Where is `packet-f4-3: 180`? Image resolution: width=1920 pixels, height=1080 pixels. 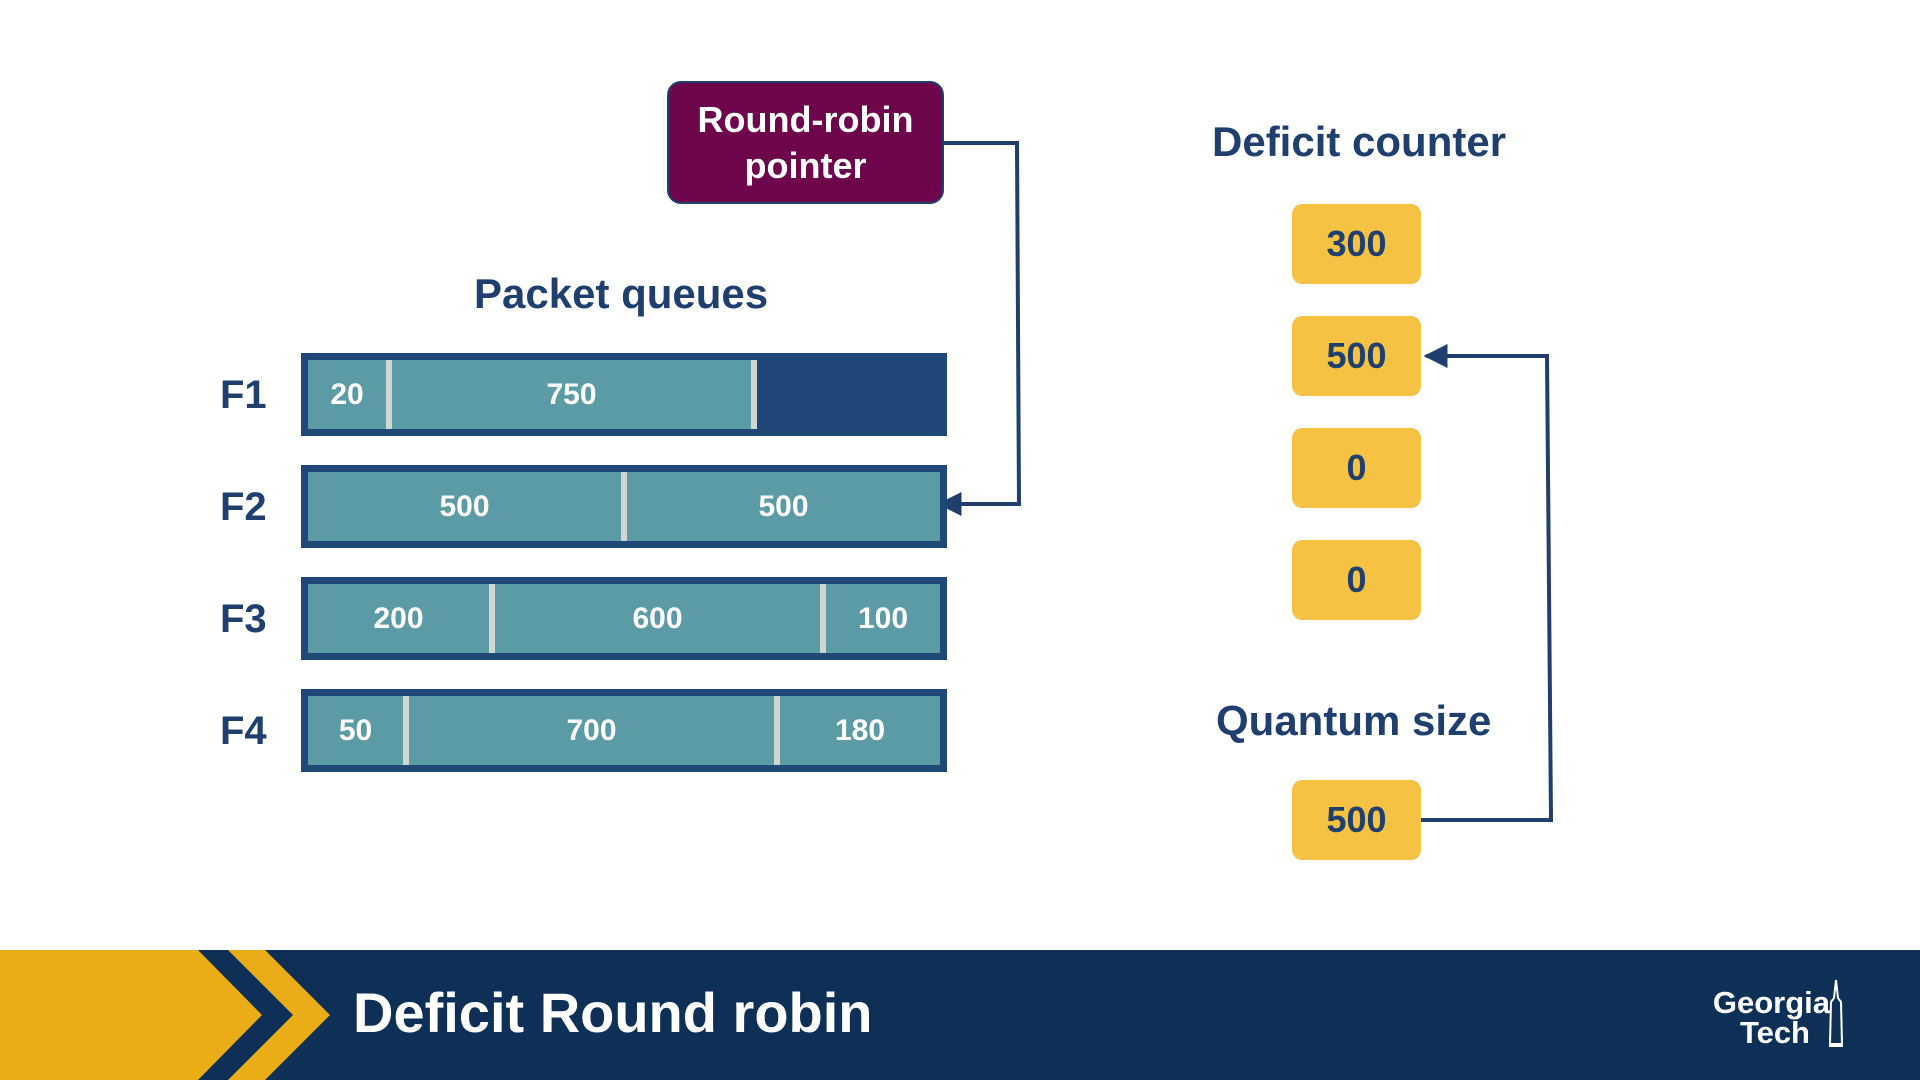
packet-f4-3: 180 is located at coordinates (860, 730).